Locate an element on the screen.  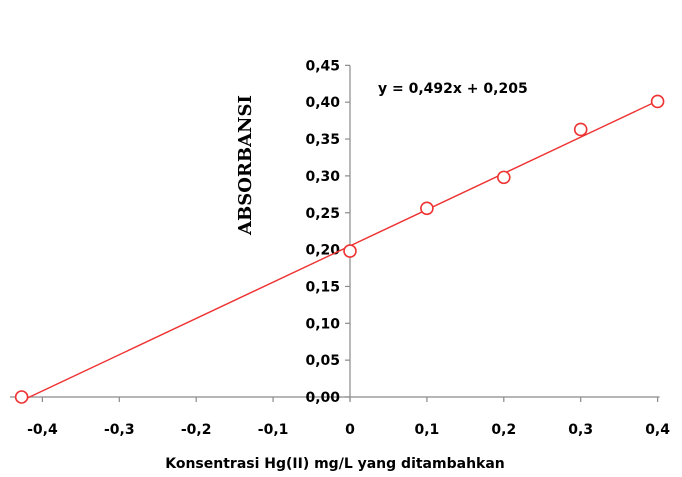
x-tick-label: -0,2 is located at coordinates (196, 430).